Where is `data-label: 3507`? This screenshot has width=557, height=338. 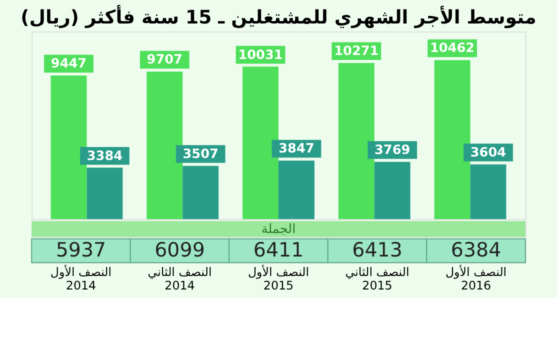 data-label: 3507 is located at coordinates (200, 154).